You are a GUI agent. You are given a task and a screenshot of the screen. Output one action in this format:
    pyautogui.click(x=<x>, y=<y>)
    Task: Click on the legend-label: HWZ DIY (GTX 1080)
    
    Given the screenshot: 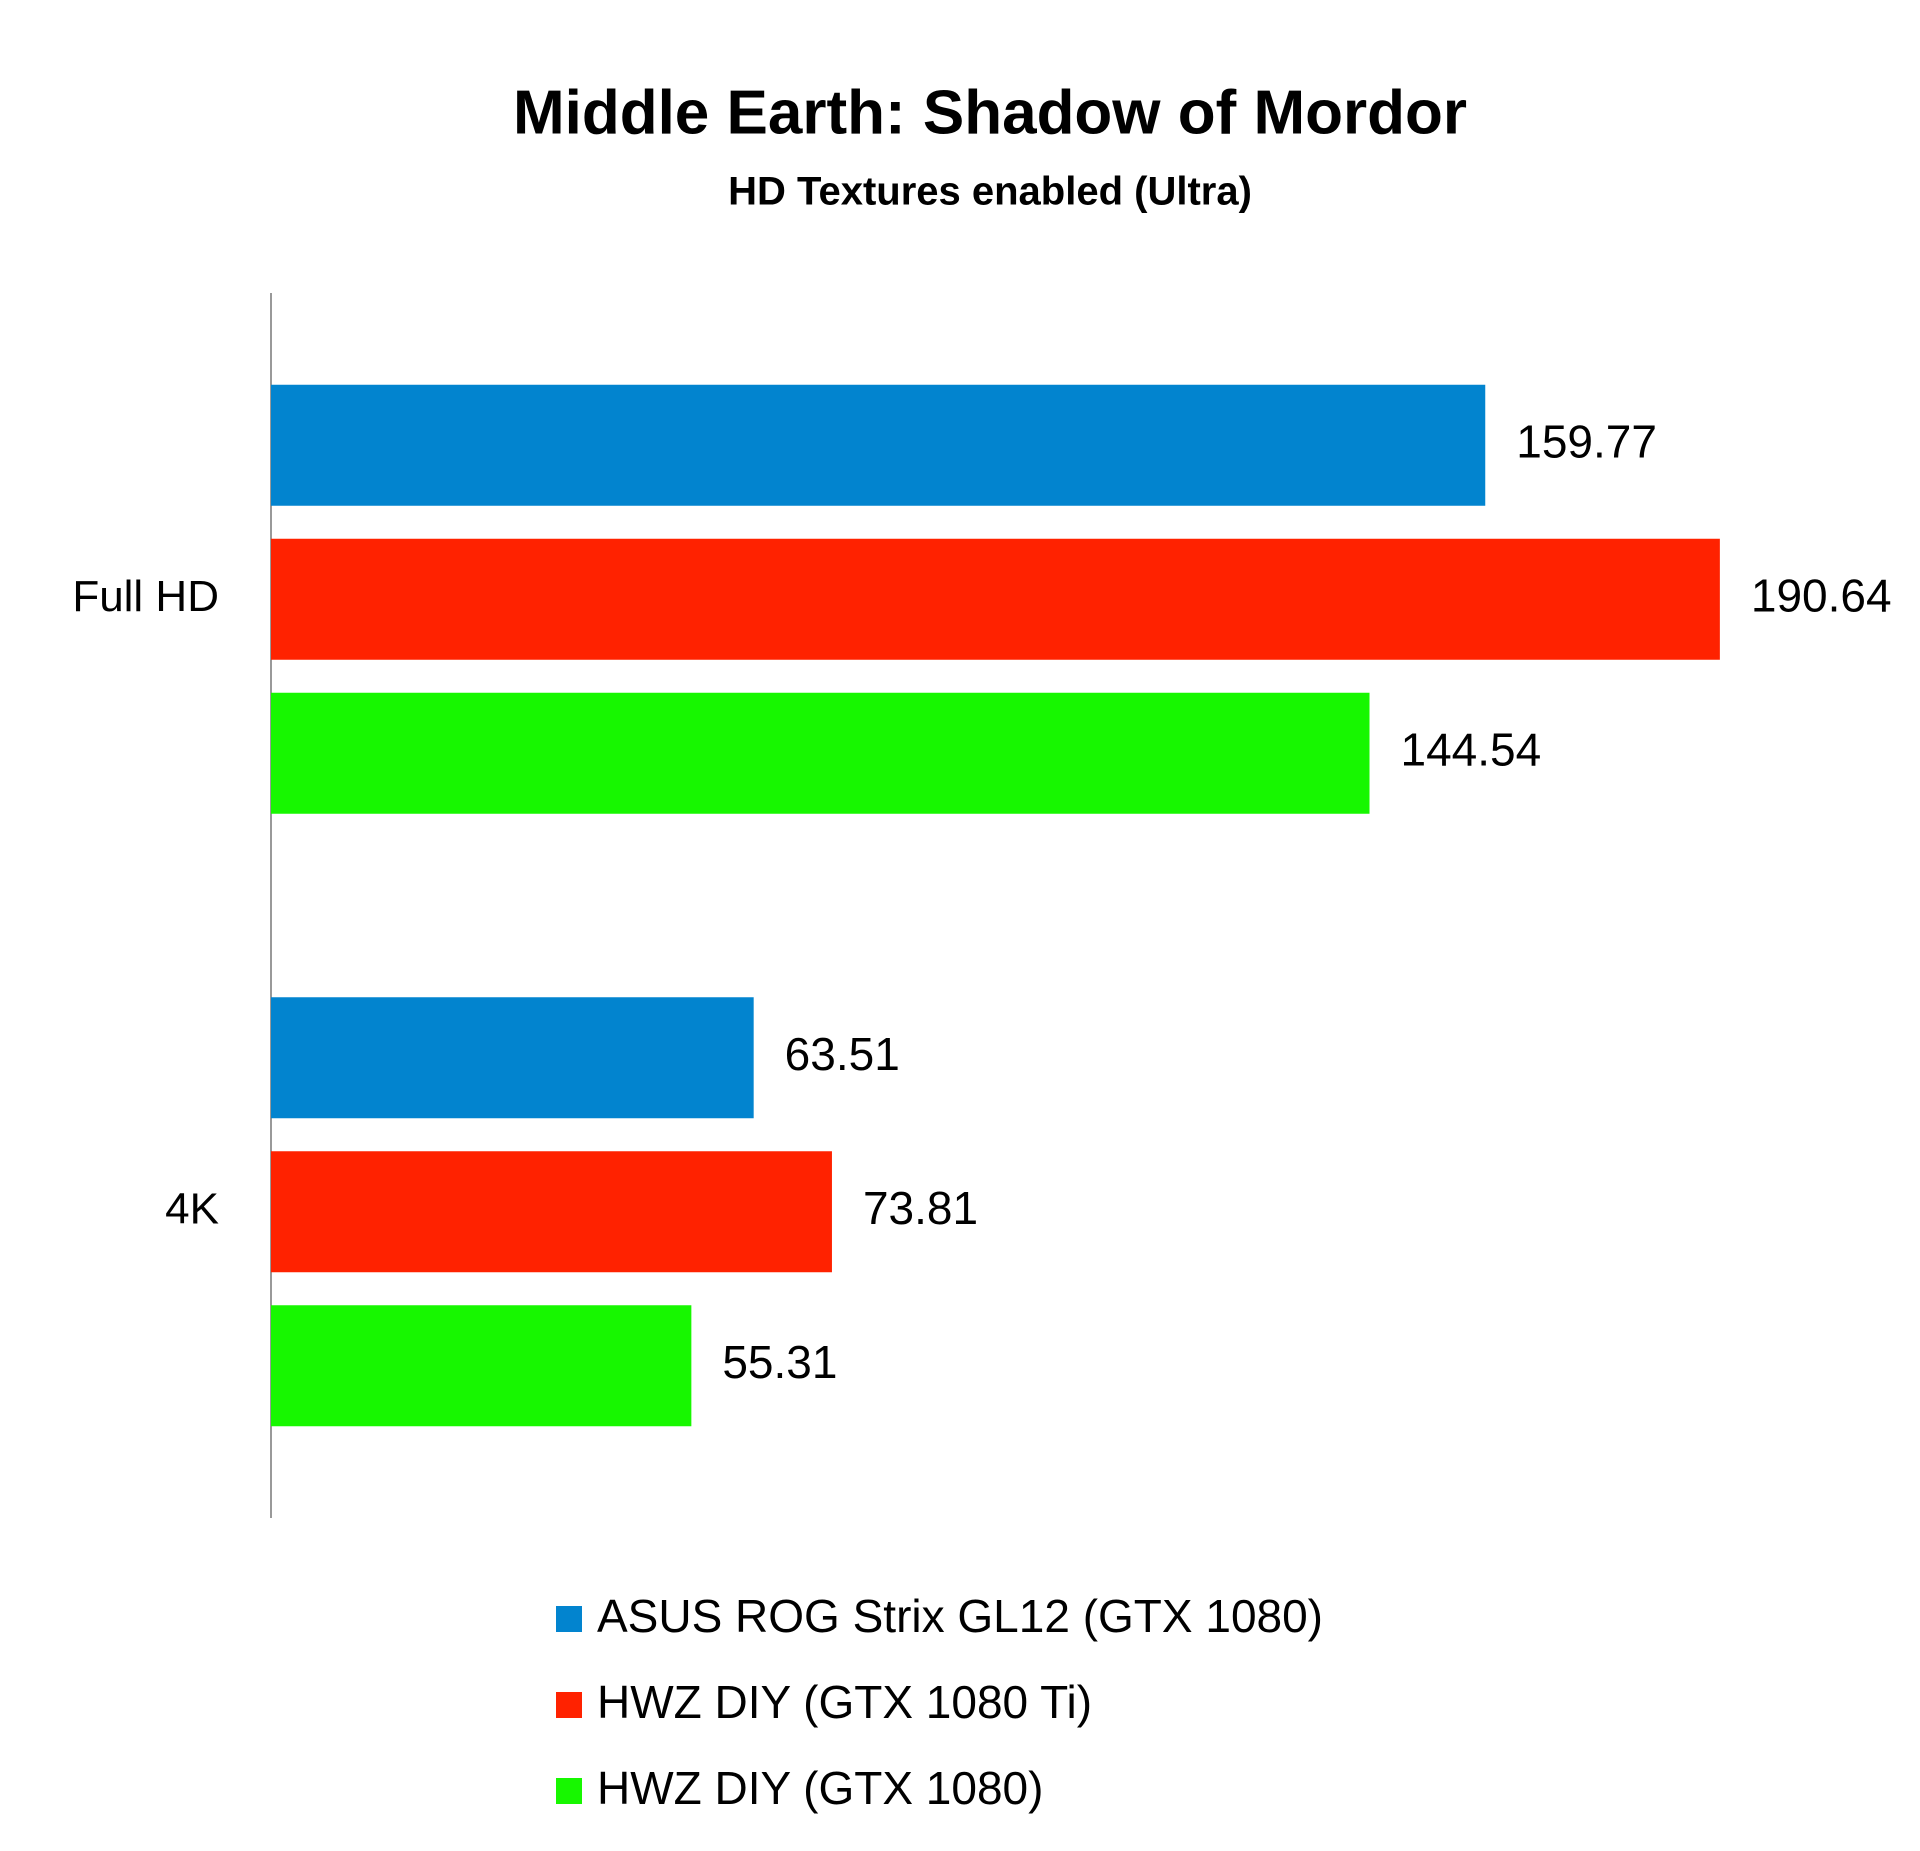 What is the action you would take?
    pyautogui.click(x=820, y=1788)
    